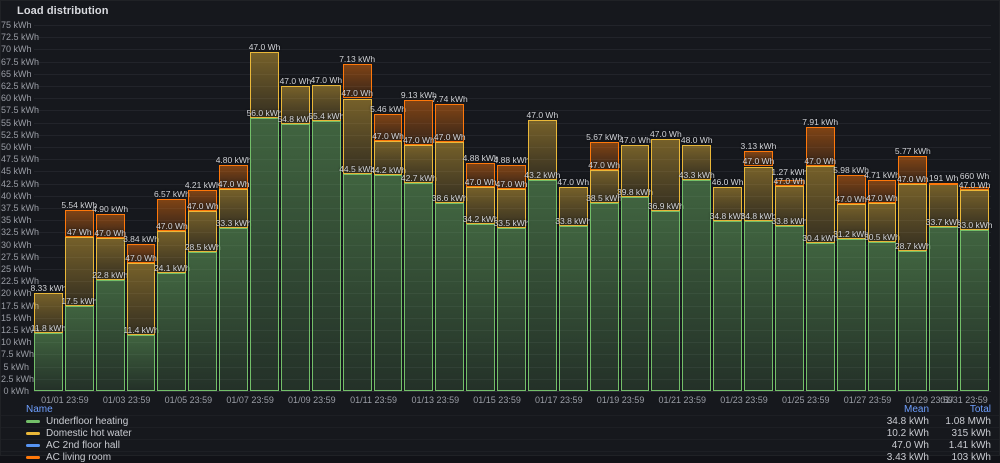  Describe the element at coordinates (15, 159) in the screenshot. I see `y-axis-tick-label: 47.5 kWh` at that location.